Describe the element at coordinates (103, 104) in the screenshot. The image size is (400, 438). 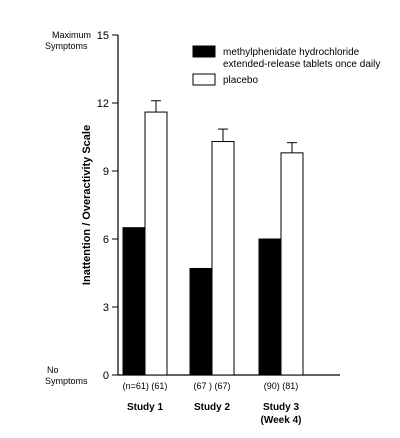
I see `y-tick-label: 12` at that location.